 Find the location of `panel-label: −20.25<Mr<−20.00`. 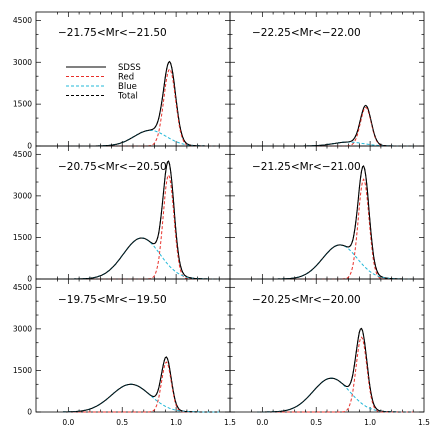

panel-label: −20.25<Mr<−20.00 is located at coordinates (306, 300).